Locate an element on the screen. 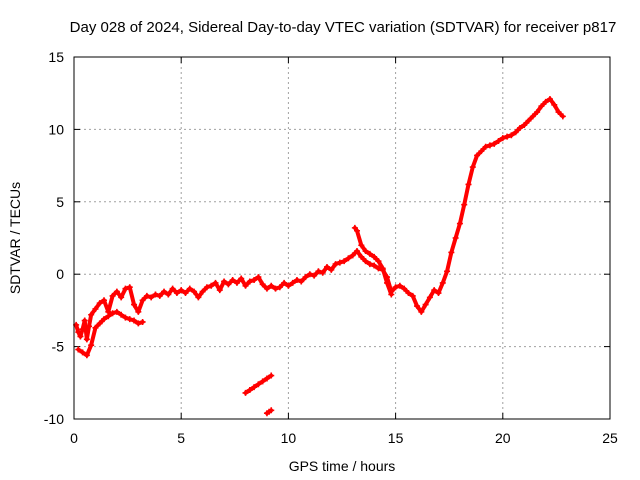  x-tick-label: 10 is located at coordinates (289, 438).